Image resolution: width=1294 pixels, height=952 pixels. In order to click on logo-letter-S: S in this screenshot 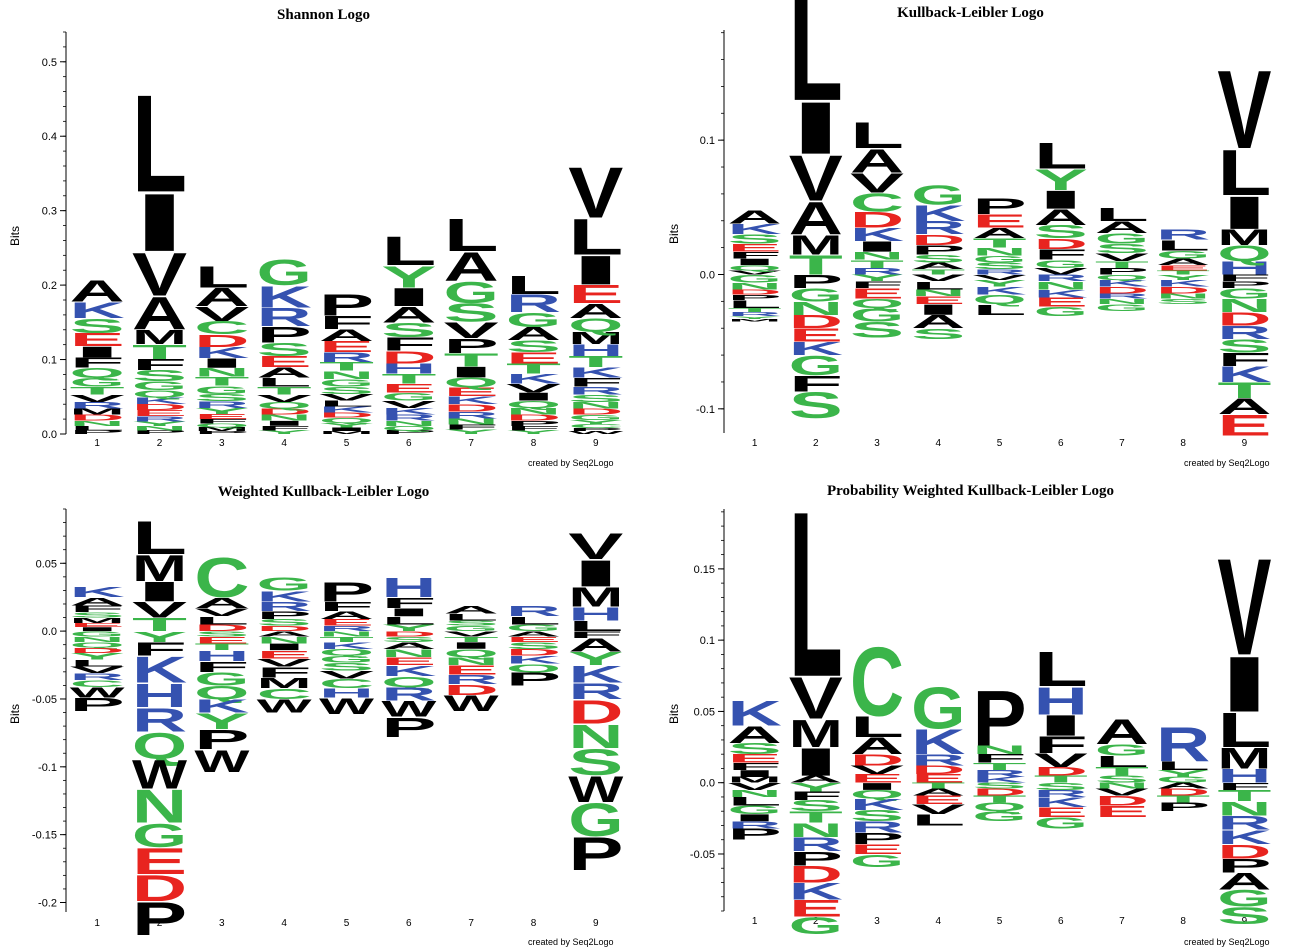, I will do `click(877, 330)`.